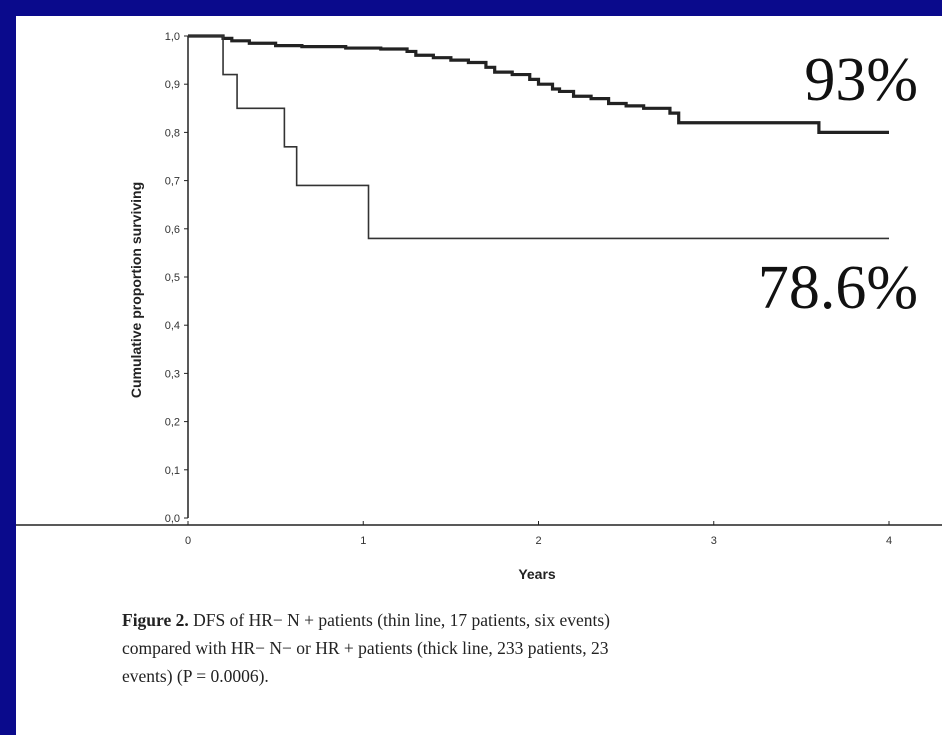  What do you see at coordinates (363, 541) in the screenshot?
I see `x-tick-label: 1` at bounding box center [363, 541].